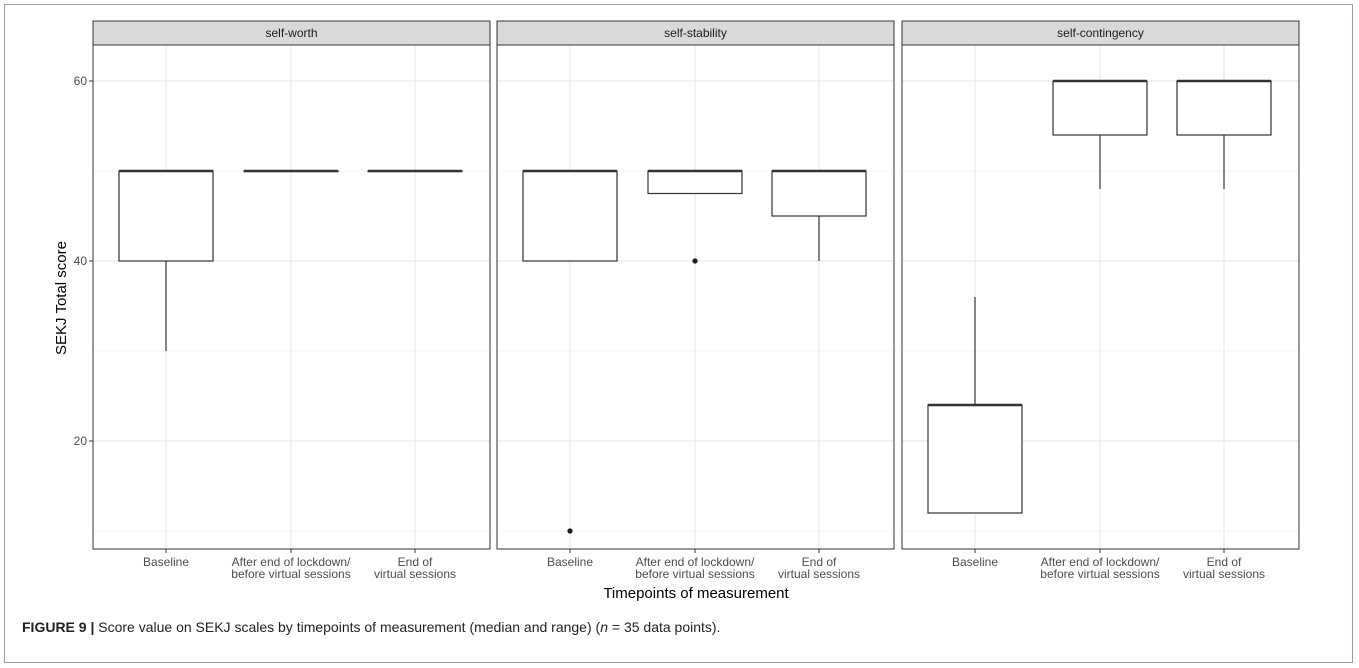  I want to click on y-tick-label: 20, so click(81, 441).